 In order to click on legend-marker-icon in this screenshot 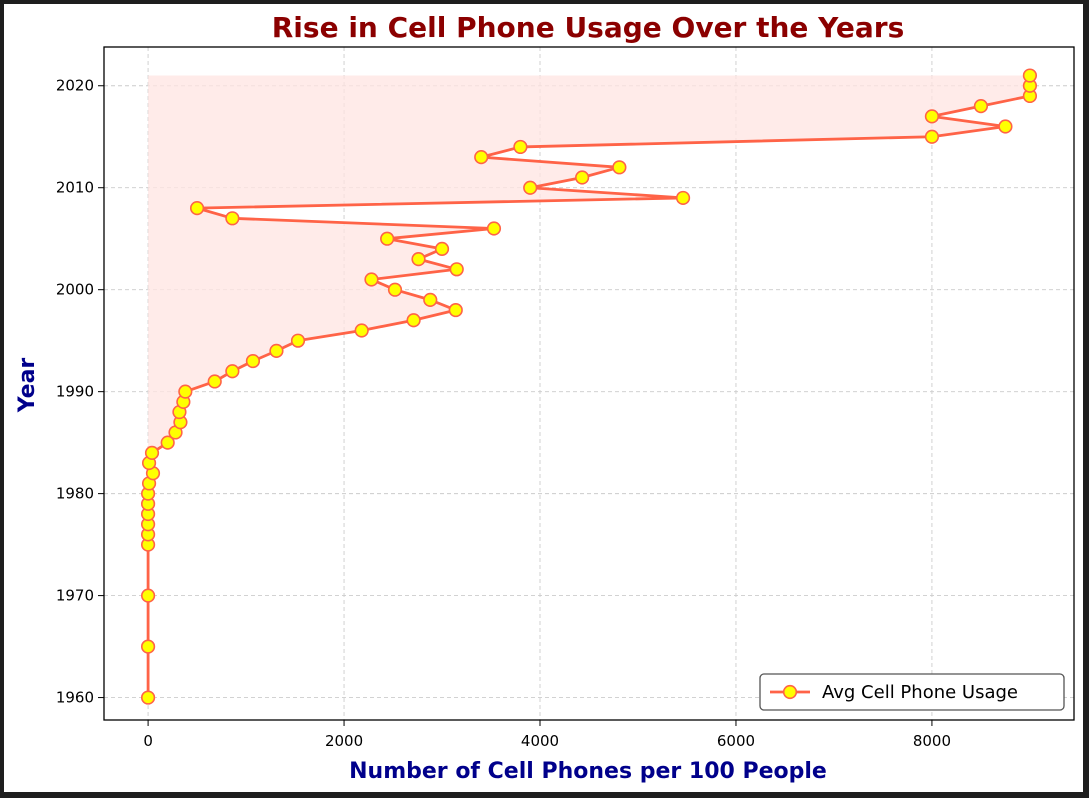, I will do `click(790, 692)`.